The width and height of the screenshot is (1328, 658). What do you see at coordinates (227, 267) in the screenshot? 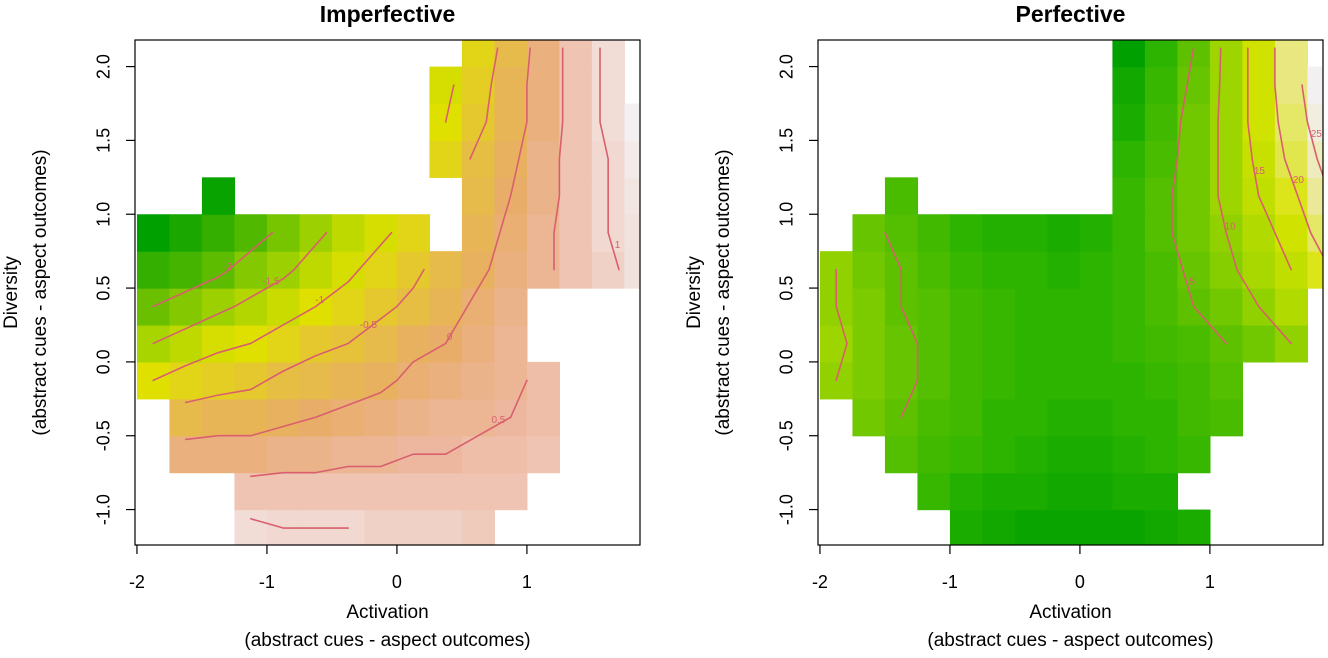
I see `contour-label: -2` at bounding box center [227, 267].